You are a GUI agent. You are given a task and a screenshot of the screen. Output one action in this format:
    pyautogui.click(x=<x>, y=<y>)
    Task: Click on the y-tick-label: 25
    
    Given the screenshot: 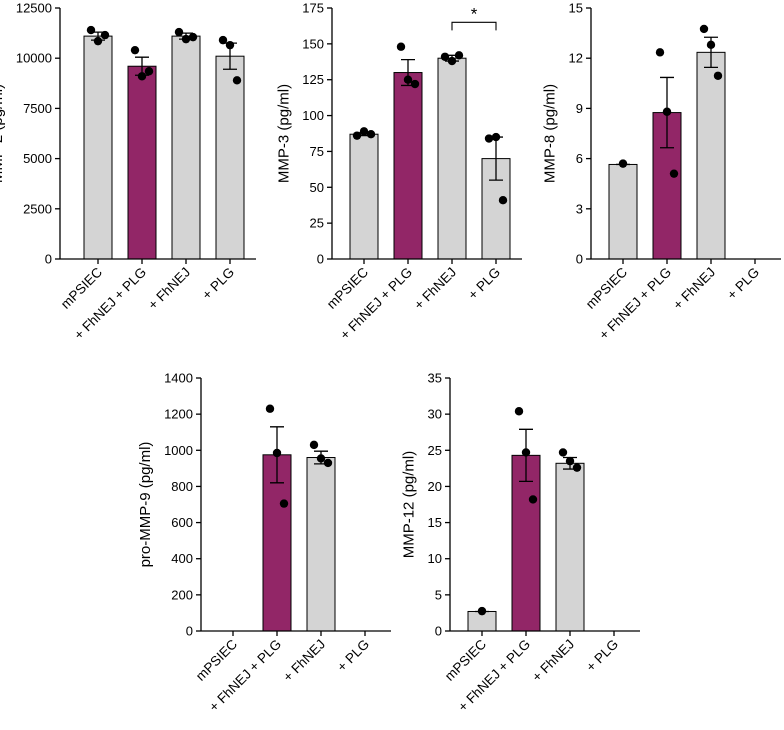 What is the action you would take?
    pyautogui.click(x=435, y=450)
    